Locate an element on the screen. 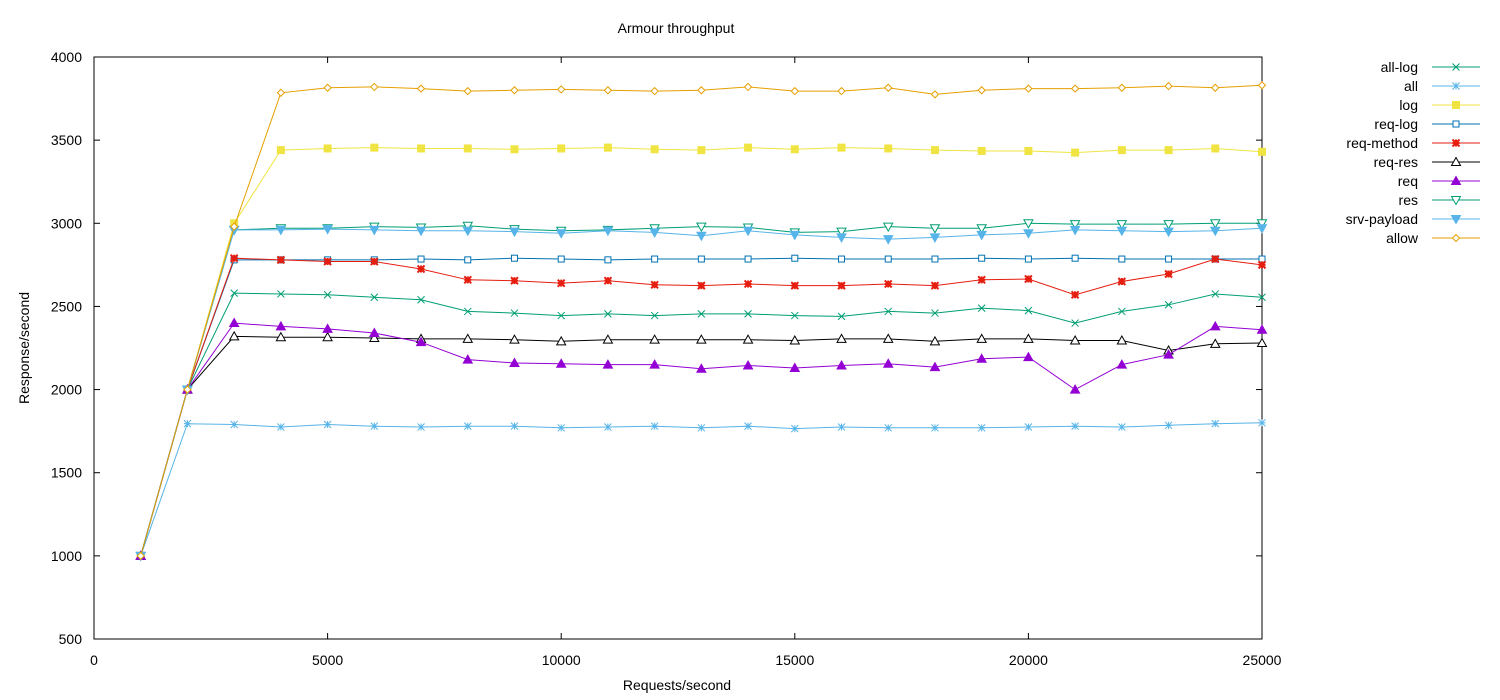  legend-item: req-method is located at coordinates (1413, 143).